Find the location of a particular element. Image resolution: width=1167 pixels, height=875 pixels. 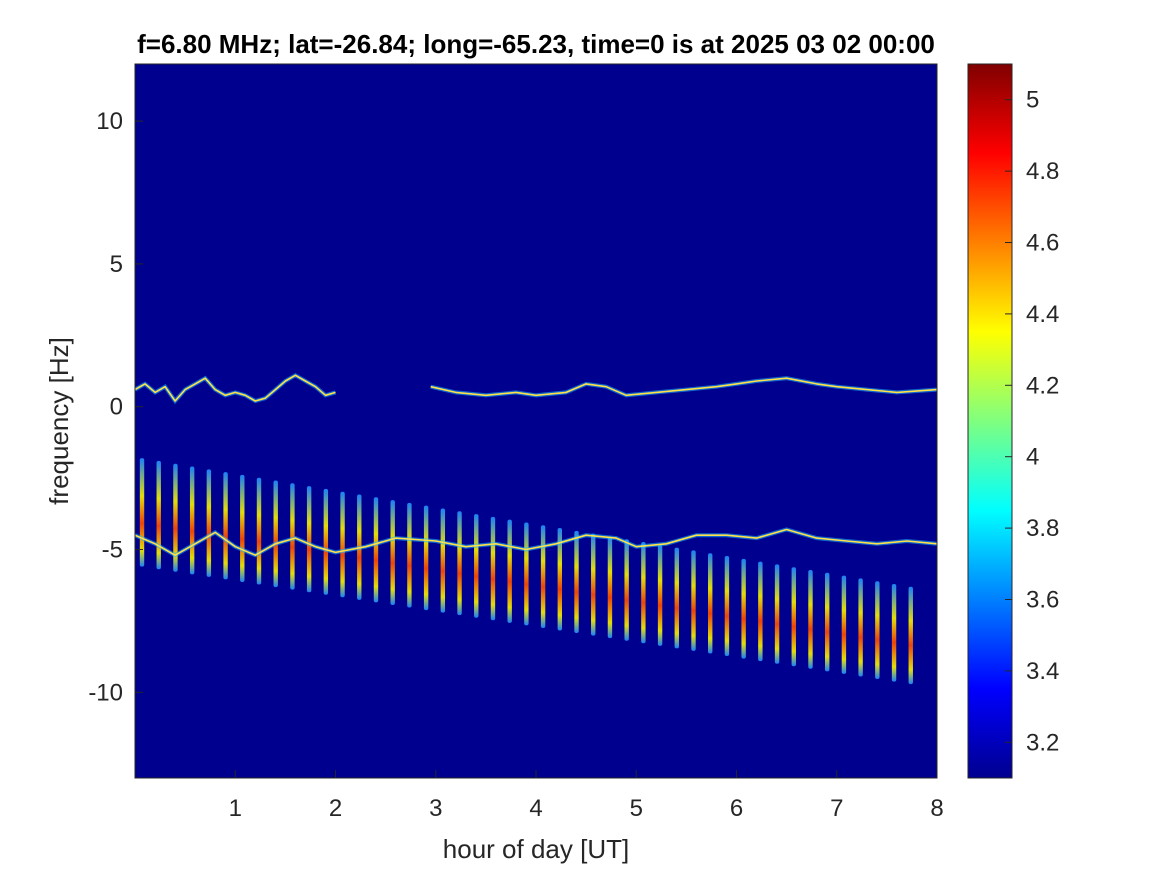

colorbar-tick-label: 4.4 is located at coordinates (1042, 314).